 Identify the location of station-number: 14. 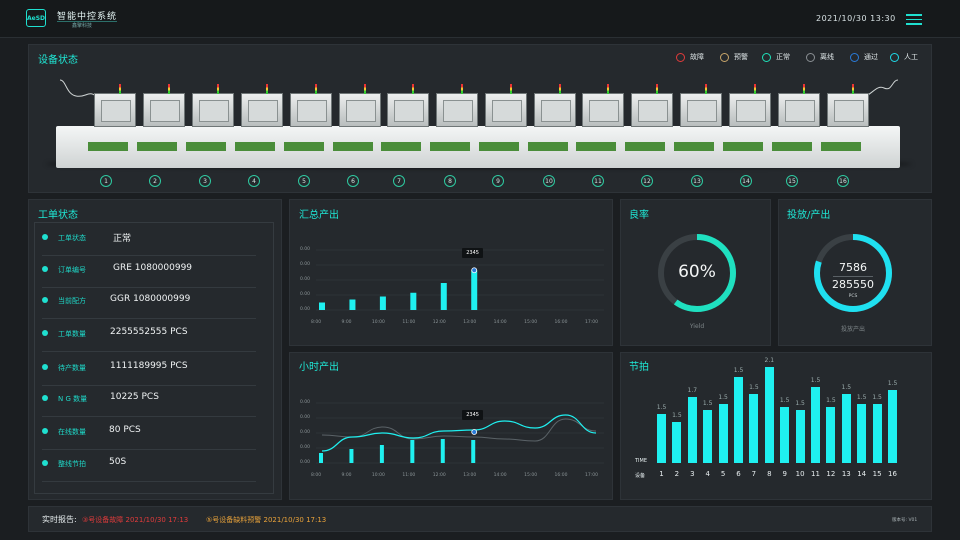
(746, 181).